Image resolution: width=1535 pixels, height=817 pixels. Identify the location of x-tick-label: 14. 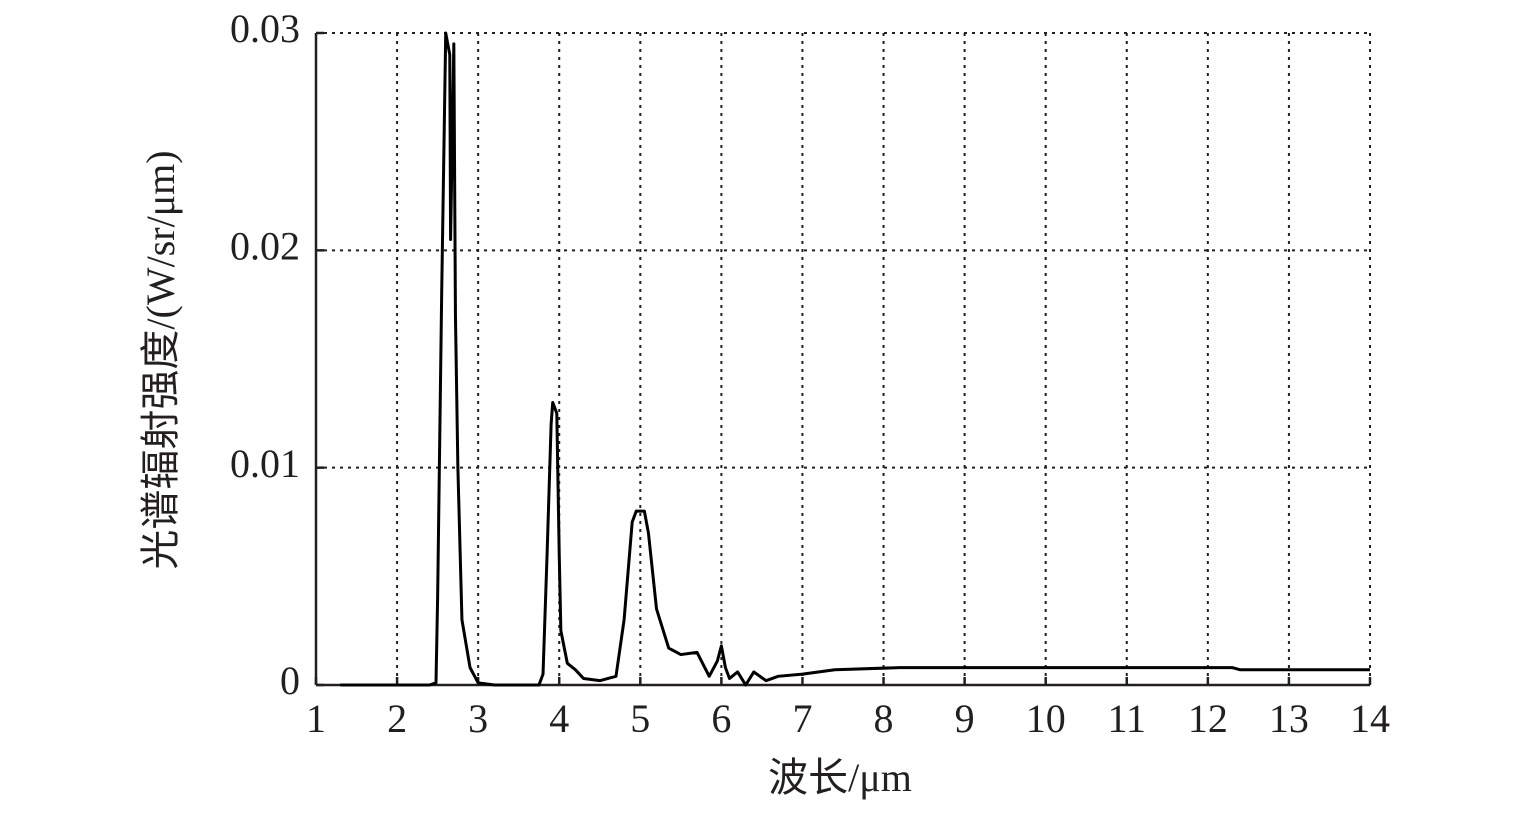
(1370, 718).